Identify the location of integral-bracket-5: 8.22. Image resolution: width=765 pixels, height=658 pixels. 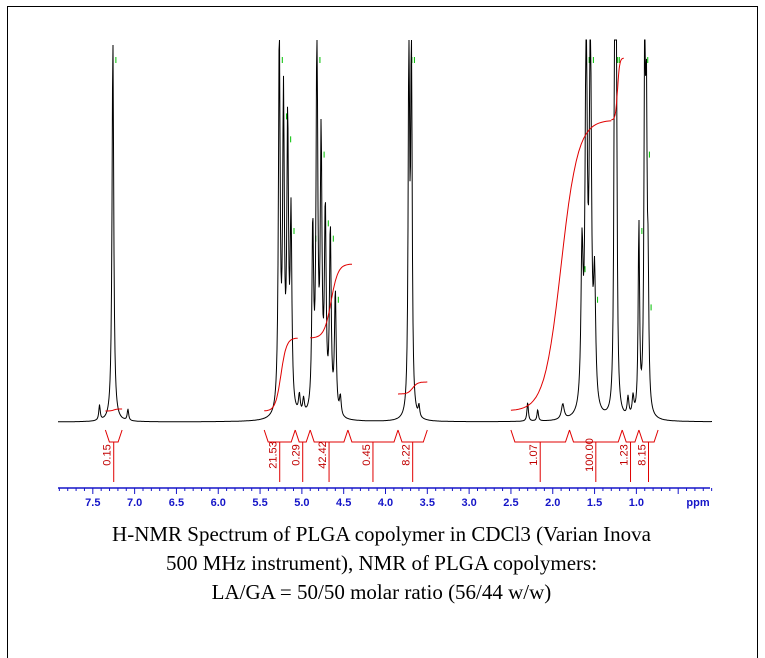
(412, 455).